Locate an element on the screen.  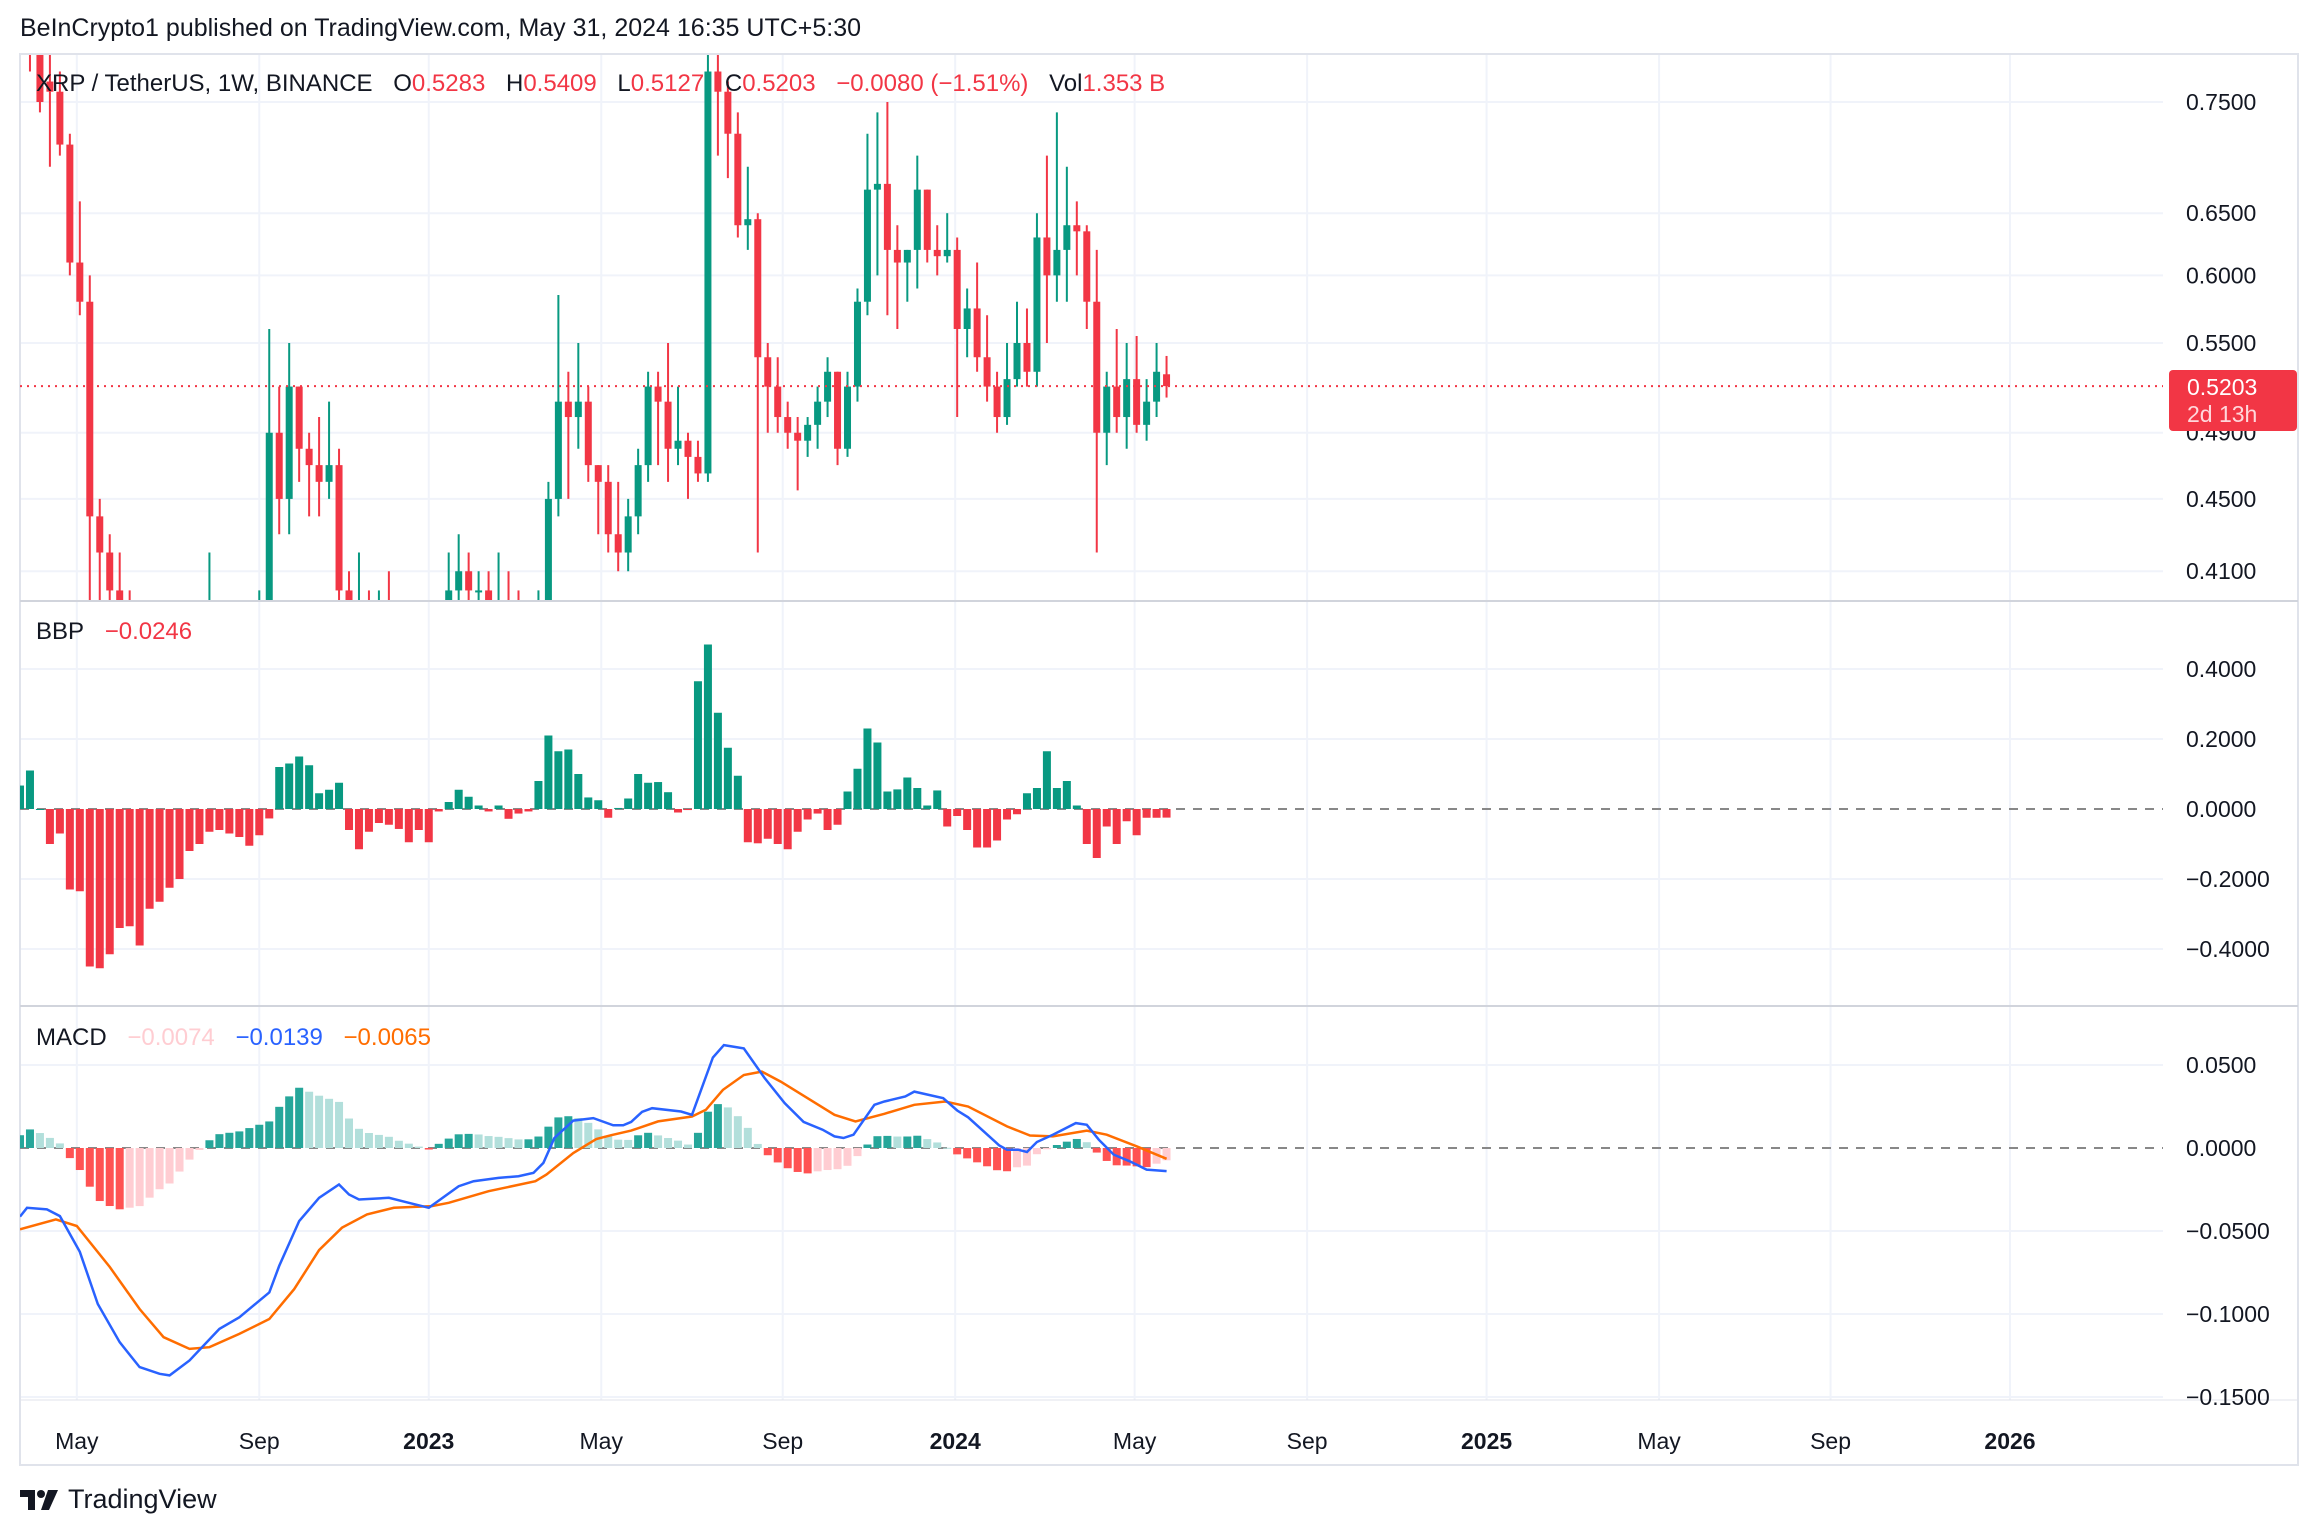
symbol-title: XRP / TetherUS, 1W, BINANCE is located at coordinates (204, 83).